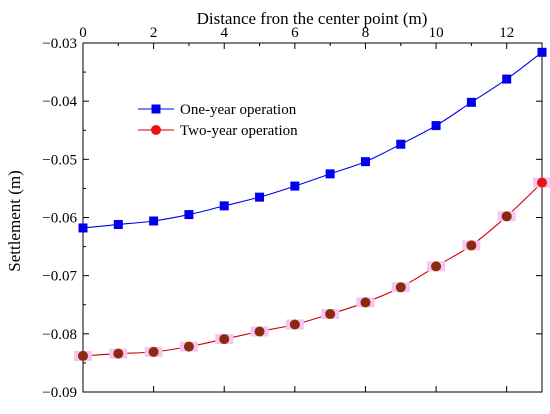 This screenshot has height=414, width=550. What do you see at coordinates (239, 131) in the screenshot?
I see `legend-label: Two-year operation` at bounding box center [239, 131].